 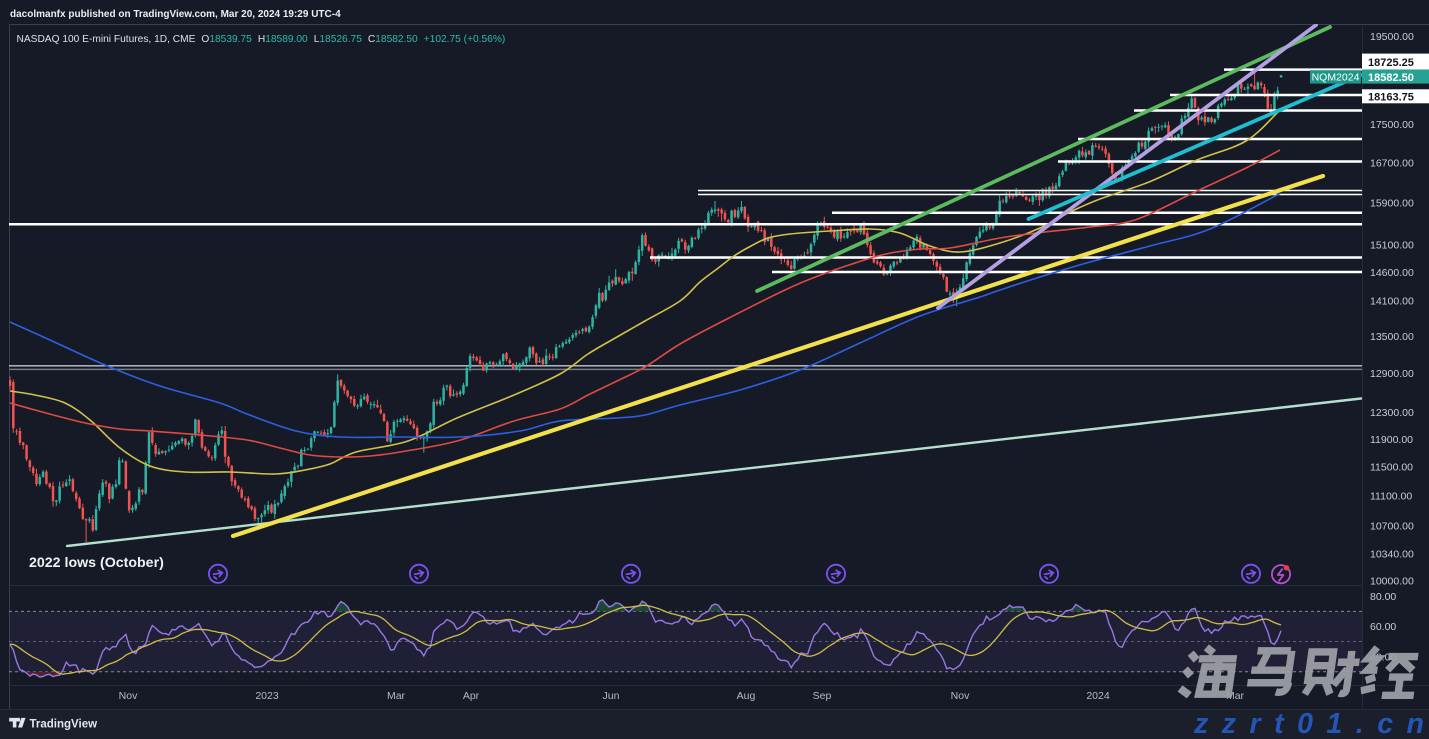 What do you see at coordinates (1392, 125) in the screenshot?
I see `svg-text: 17500.00` at bounding box center [1392, 125].